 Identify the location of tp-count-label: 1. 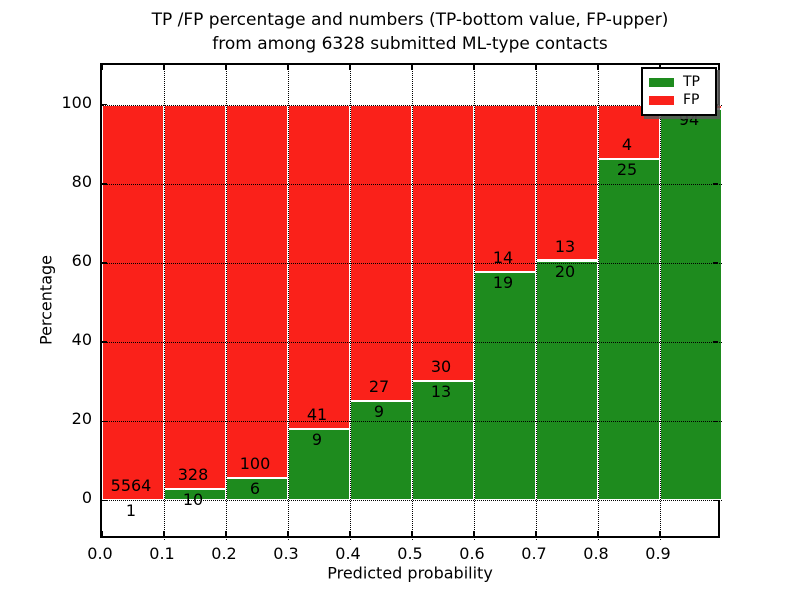
(131, 511).